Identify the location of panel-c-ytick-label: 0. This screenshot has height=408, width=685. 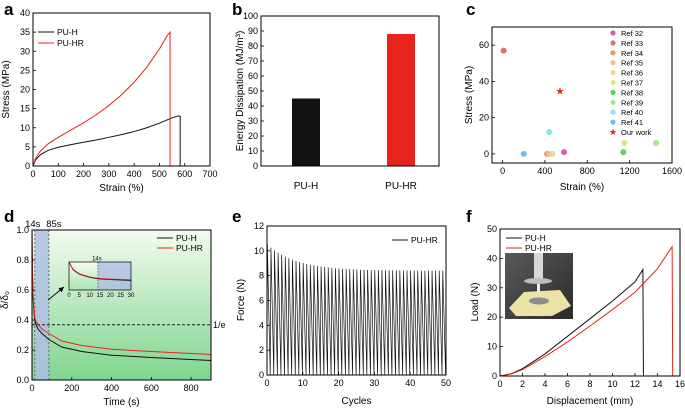
(486, 154).